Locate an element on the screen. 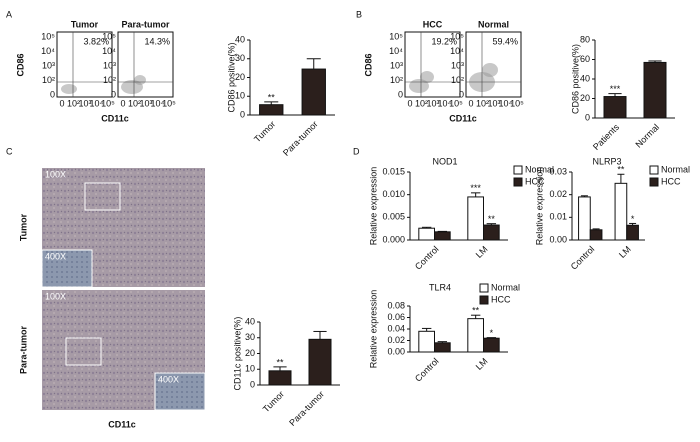 Image resolution: width=700 pixels, height=442 pixels. flow-plot-frame is located at coordinates (493, 64).